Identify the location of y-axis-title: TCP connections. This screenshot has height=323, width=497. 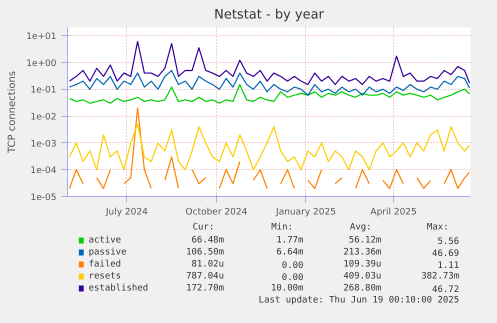
(12, 112).